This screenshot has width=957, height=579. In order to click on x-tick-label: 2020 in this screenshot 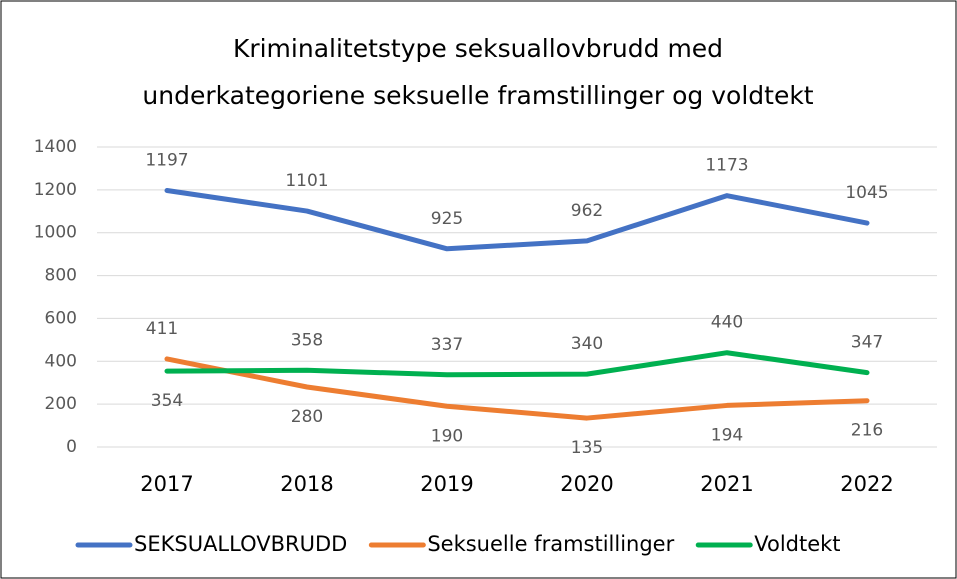, I will do `click(586, 484)`.